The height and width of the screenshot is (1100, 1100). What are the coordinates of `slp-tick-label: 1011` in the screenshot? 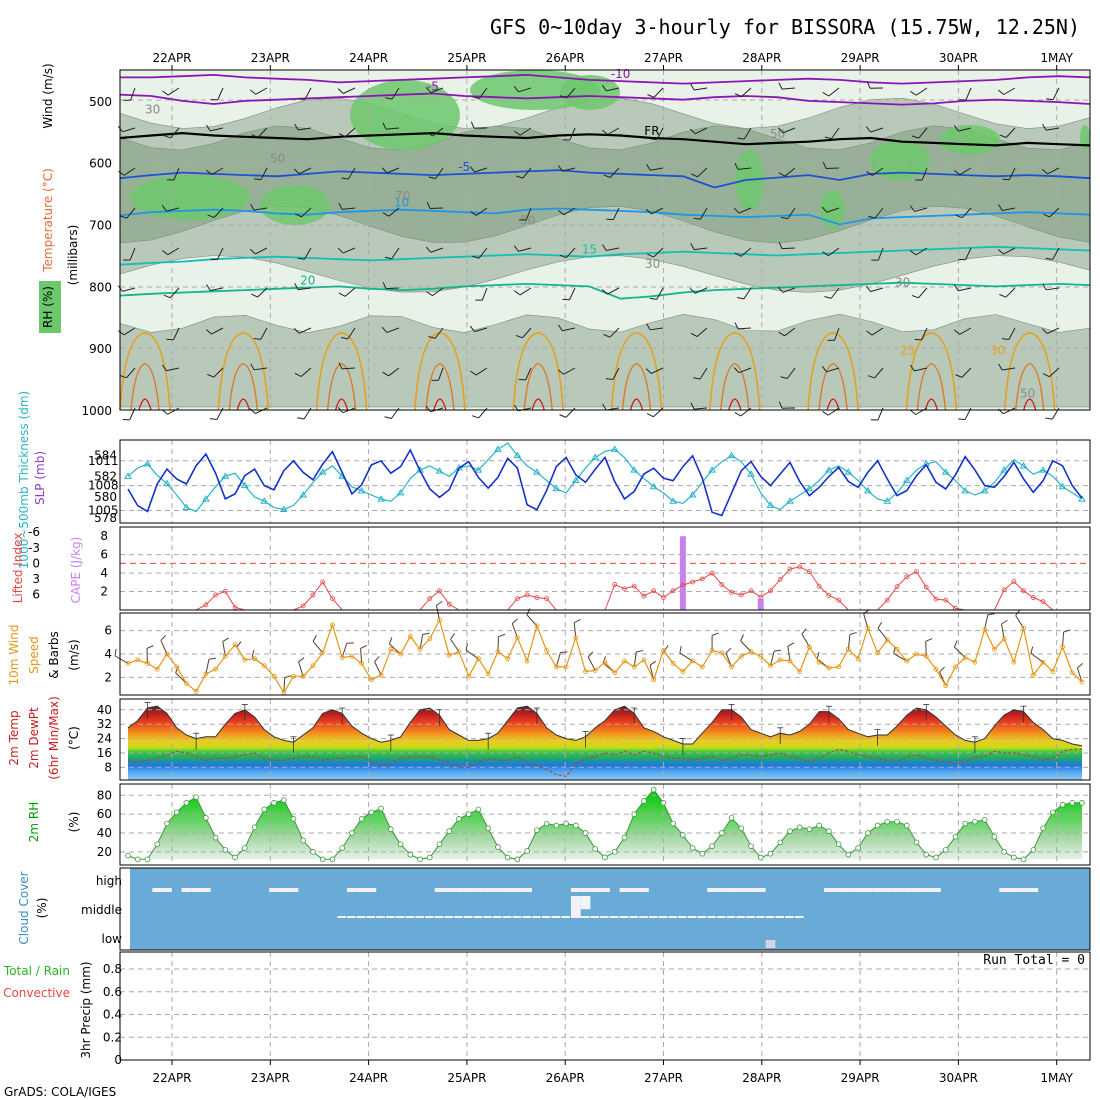 It's located at (103, 461).